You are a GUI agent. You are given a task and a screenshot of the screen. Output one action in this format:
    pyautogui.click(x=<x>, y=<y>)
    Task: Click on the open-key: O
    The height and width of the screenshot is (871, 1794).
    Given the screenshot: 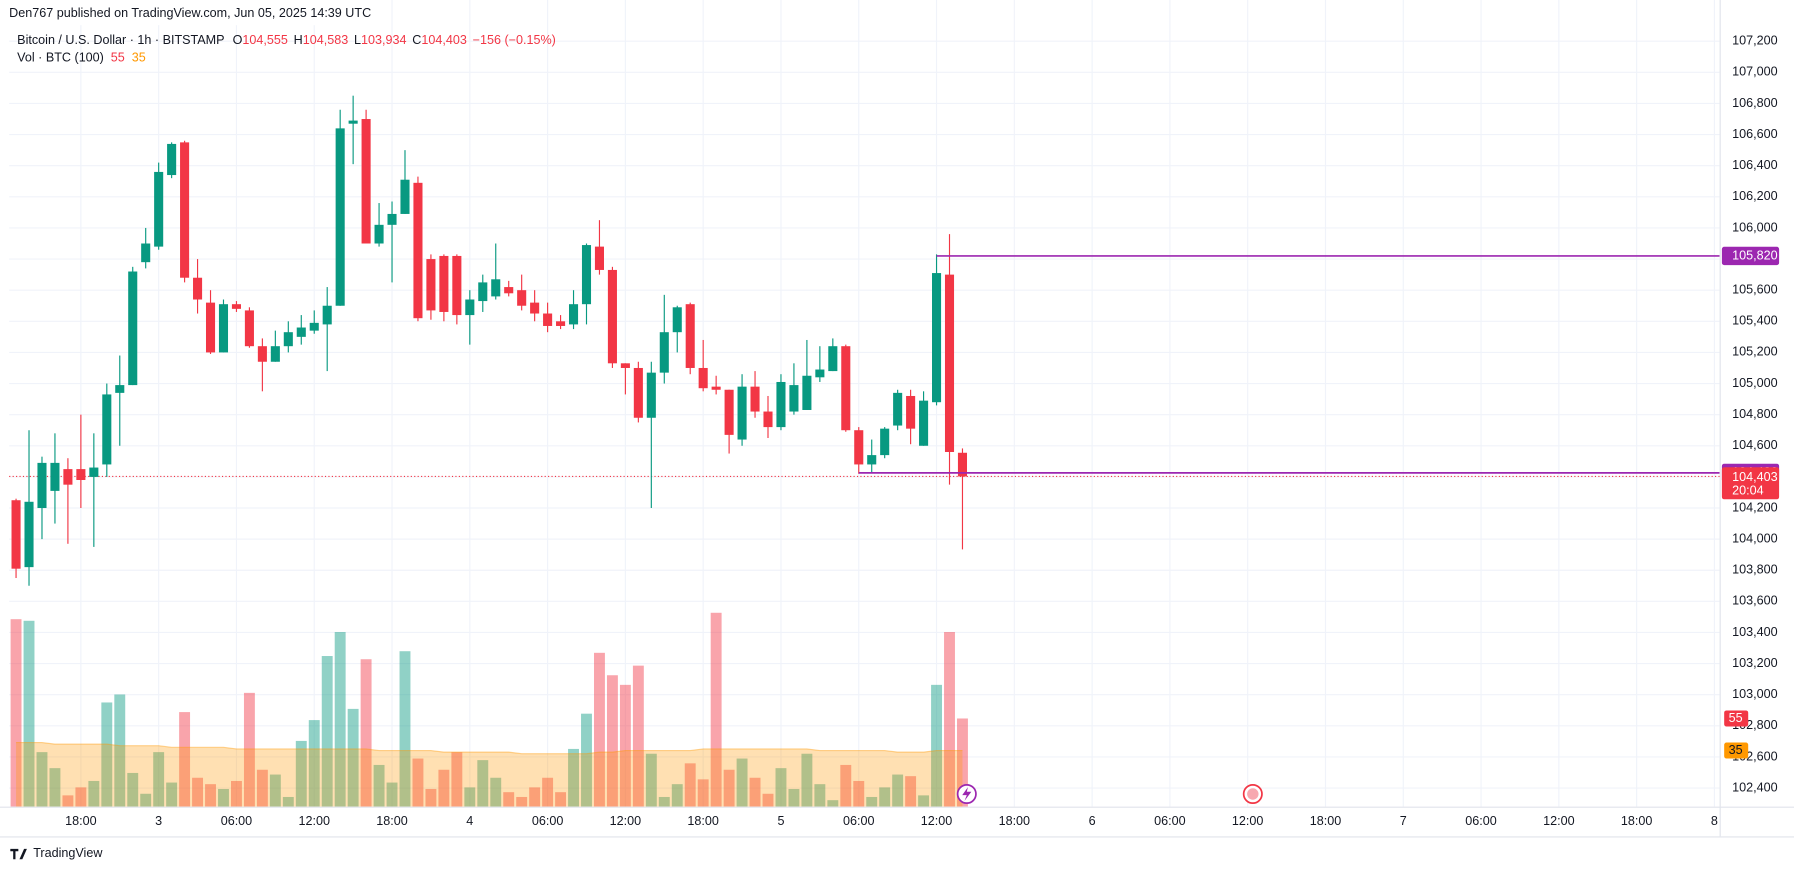 What is the action you would take?
    pyautogui.click(x=238, y=41)
    